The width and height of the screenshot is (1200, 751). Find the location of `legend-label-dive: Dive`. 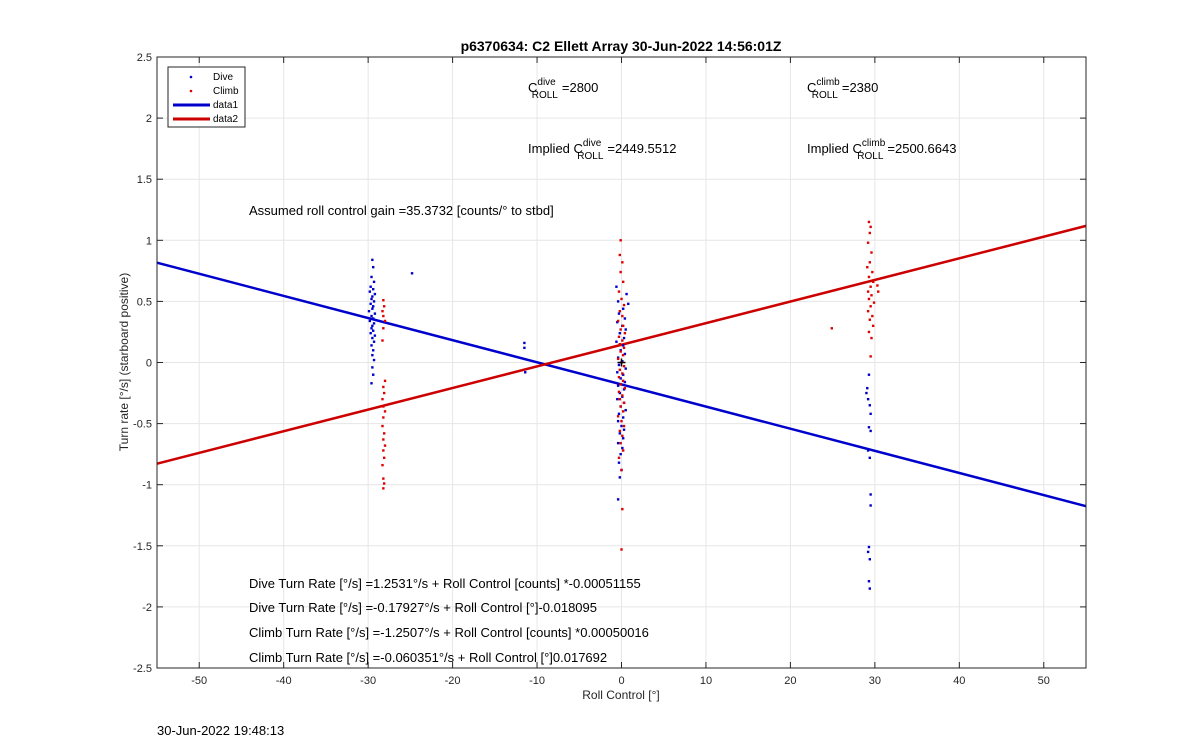

legend-label-dive: Dive is located at coordinates (223, 77).